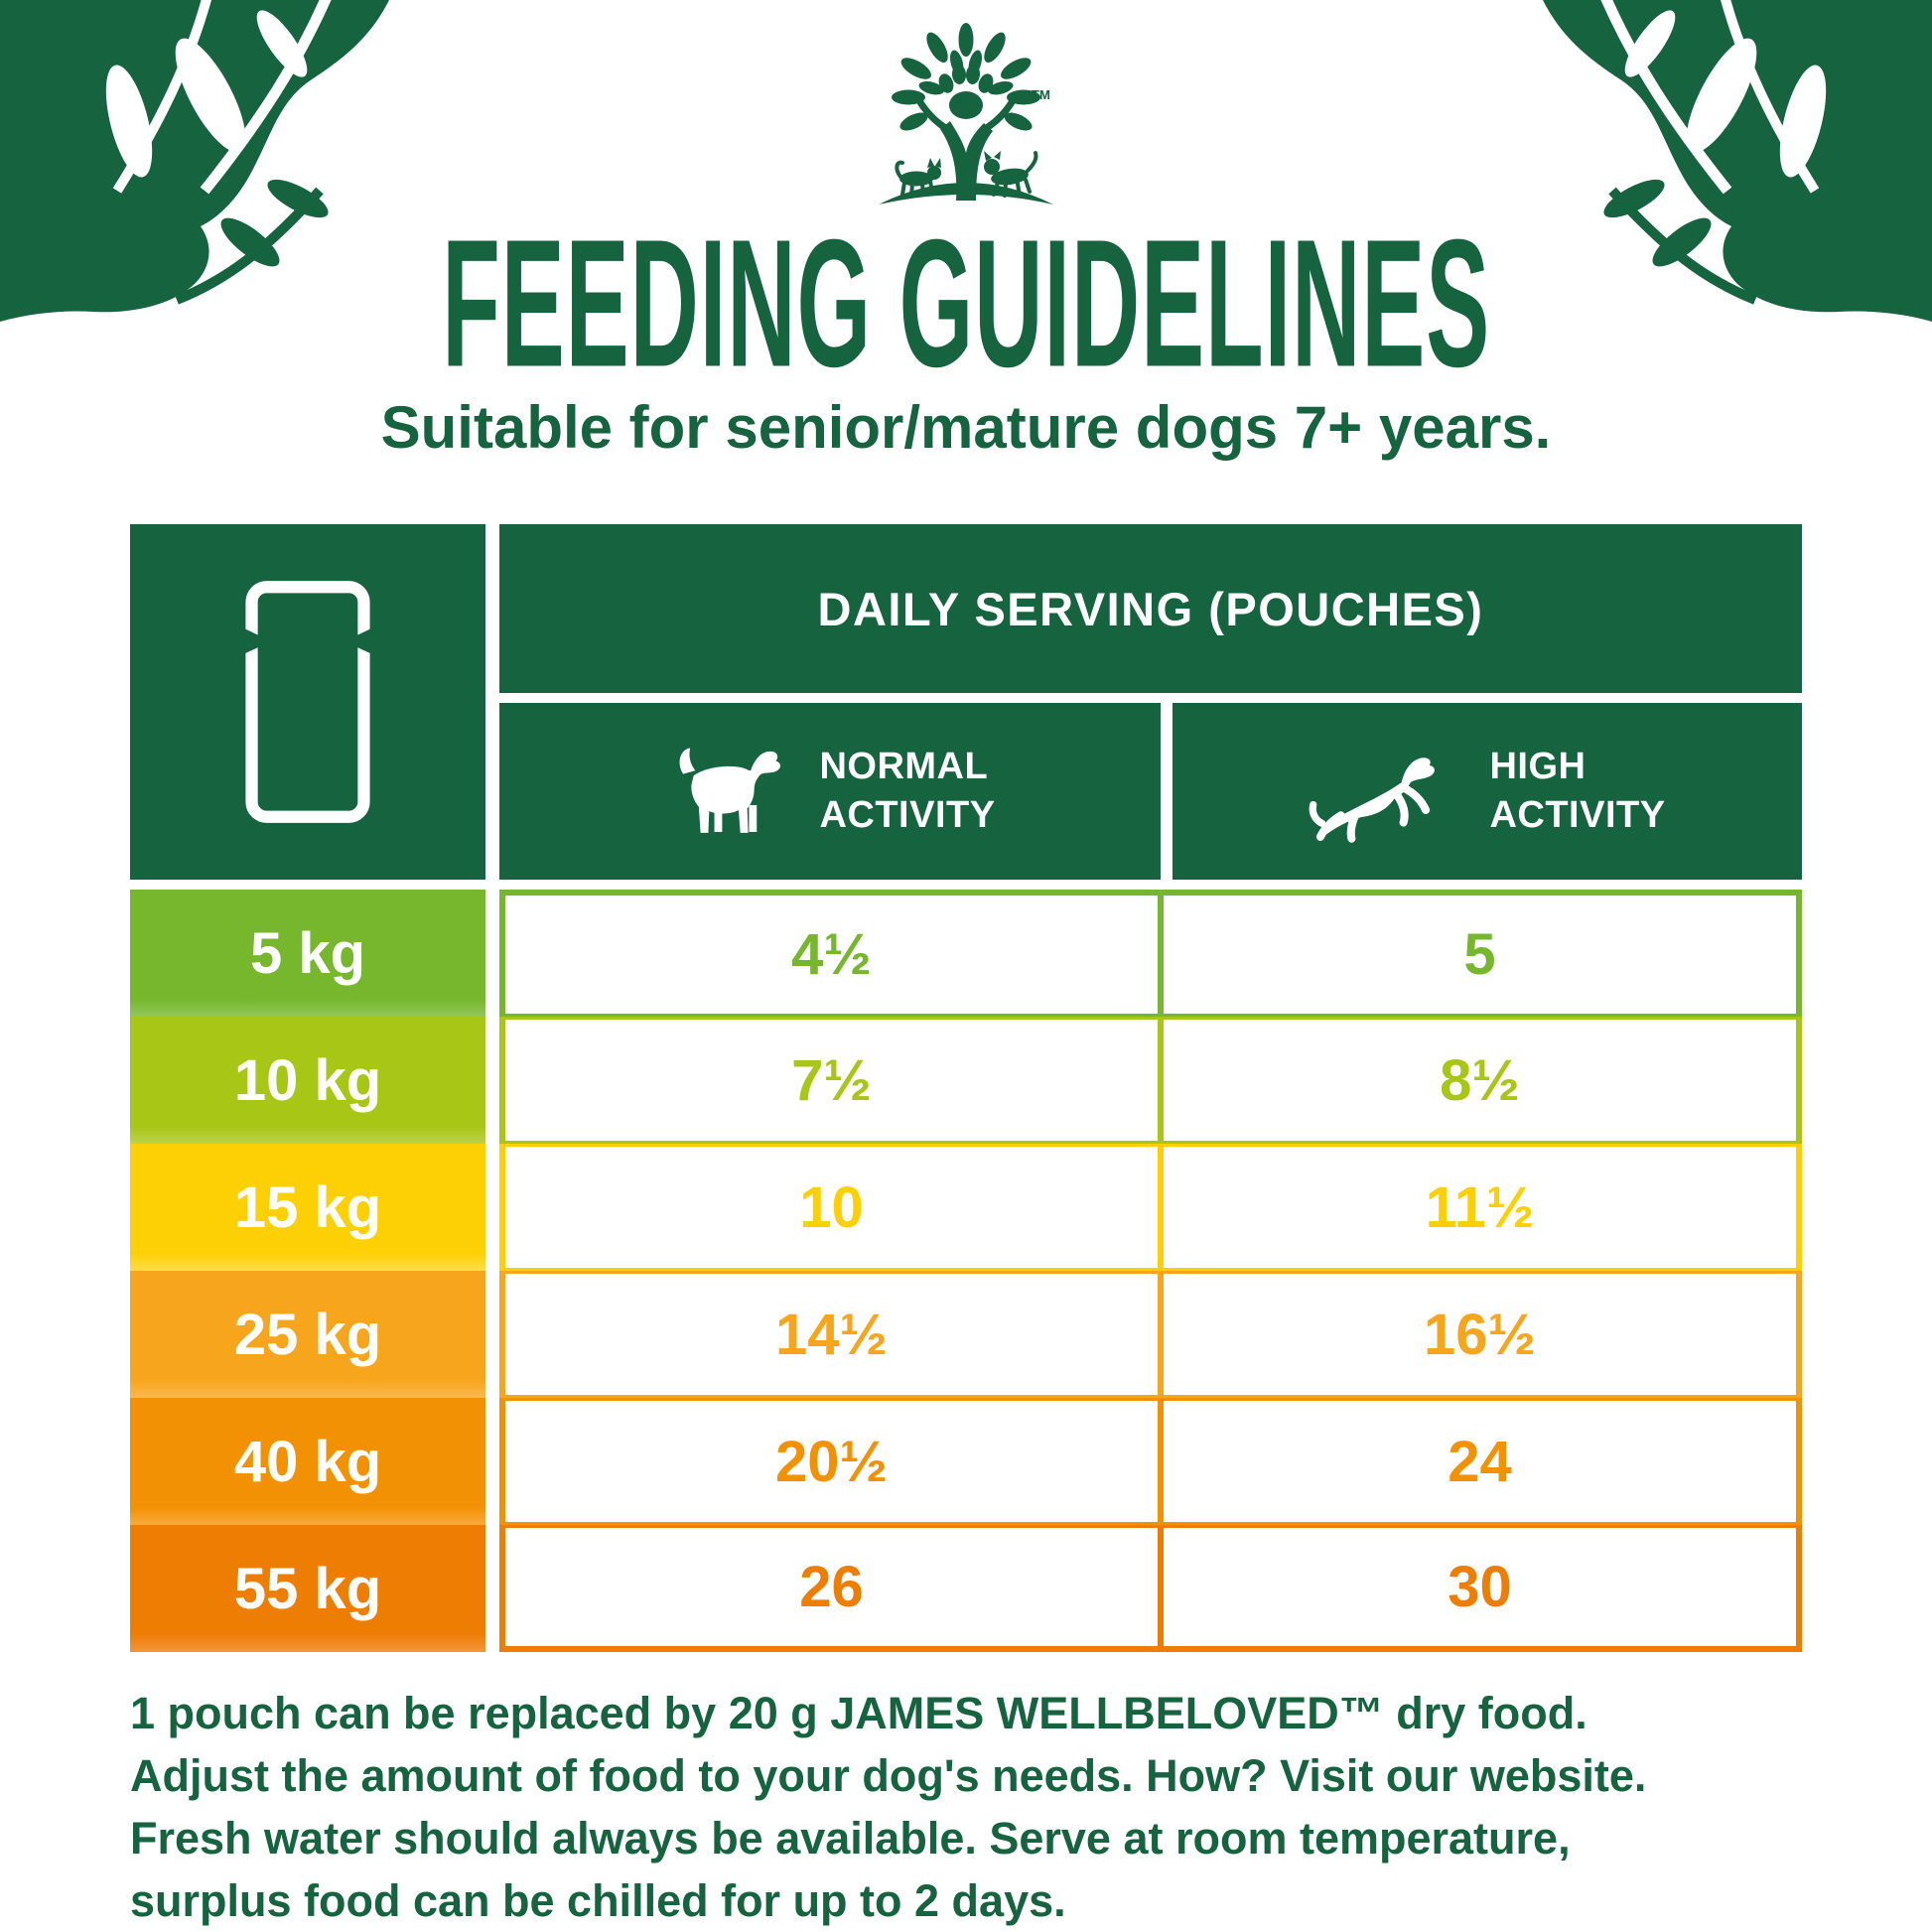 This screenshot has width=1932, height=1932. Describe the element at coordinates (1481, 1334) in the screenshot. I see `high-serving-value-25-kg: 16½` at that location.